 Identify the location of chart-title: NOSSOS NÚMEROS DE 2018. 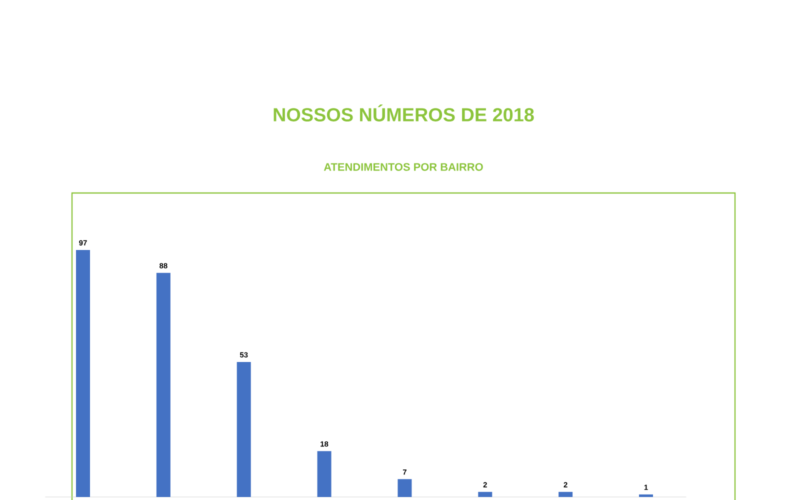
(404, 113).